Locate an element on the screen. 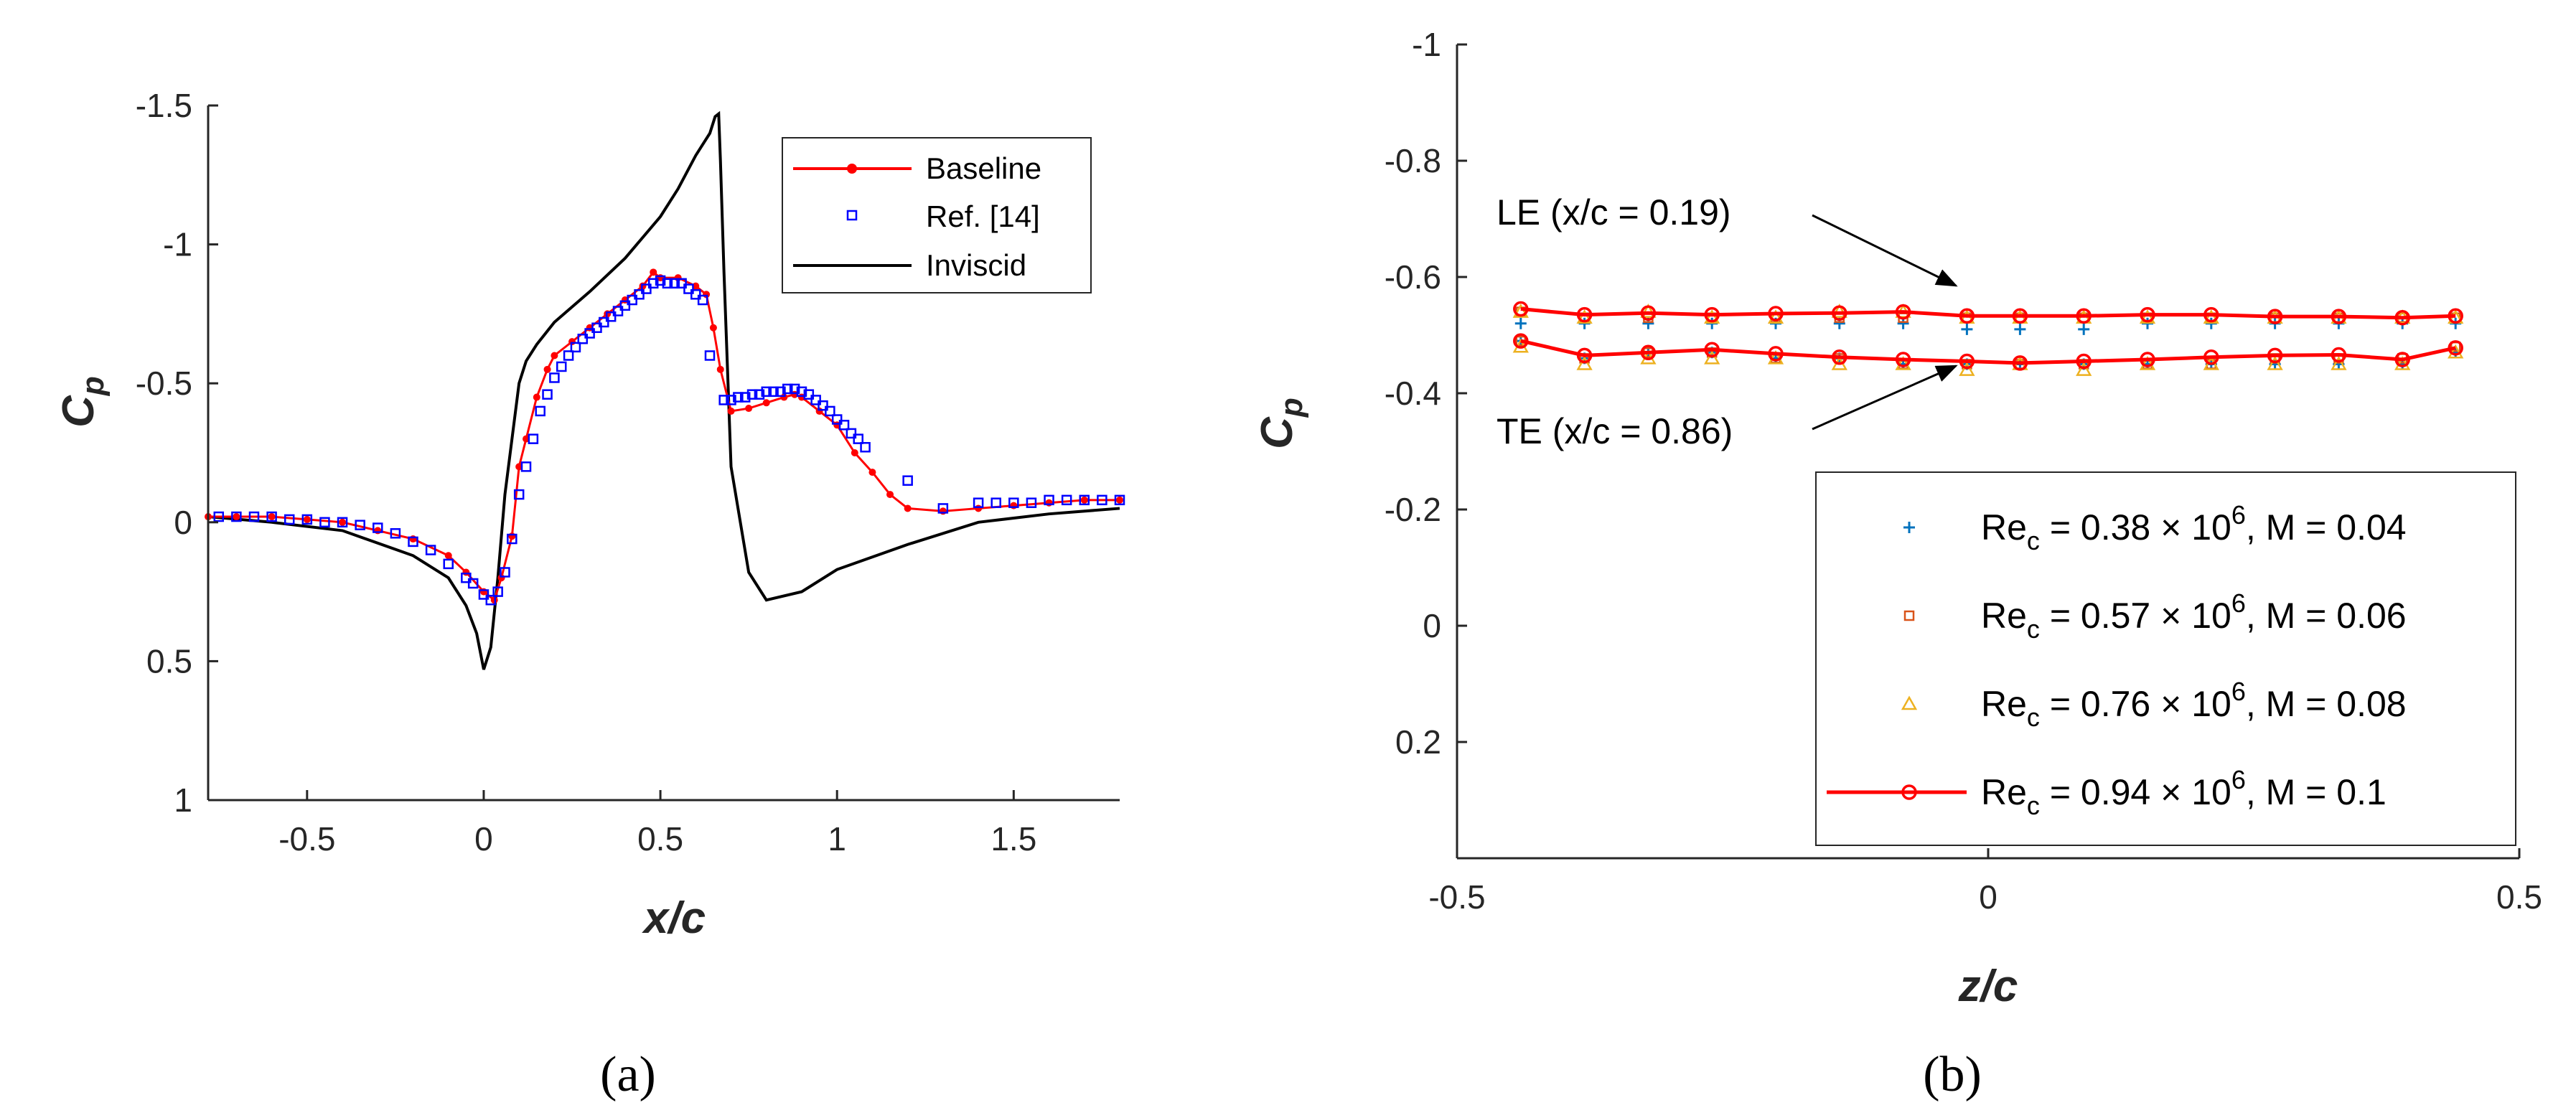 The image size is (2576, 1118). series-1-le-point is located at coordinates (2084, 329).